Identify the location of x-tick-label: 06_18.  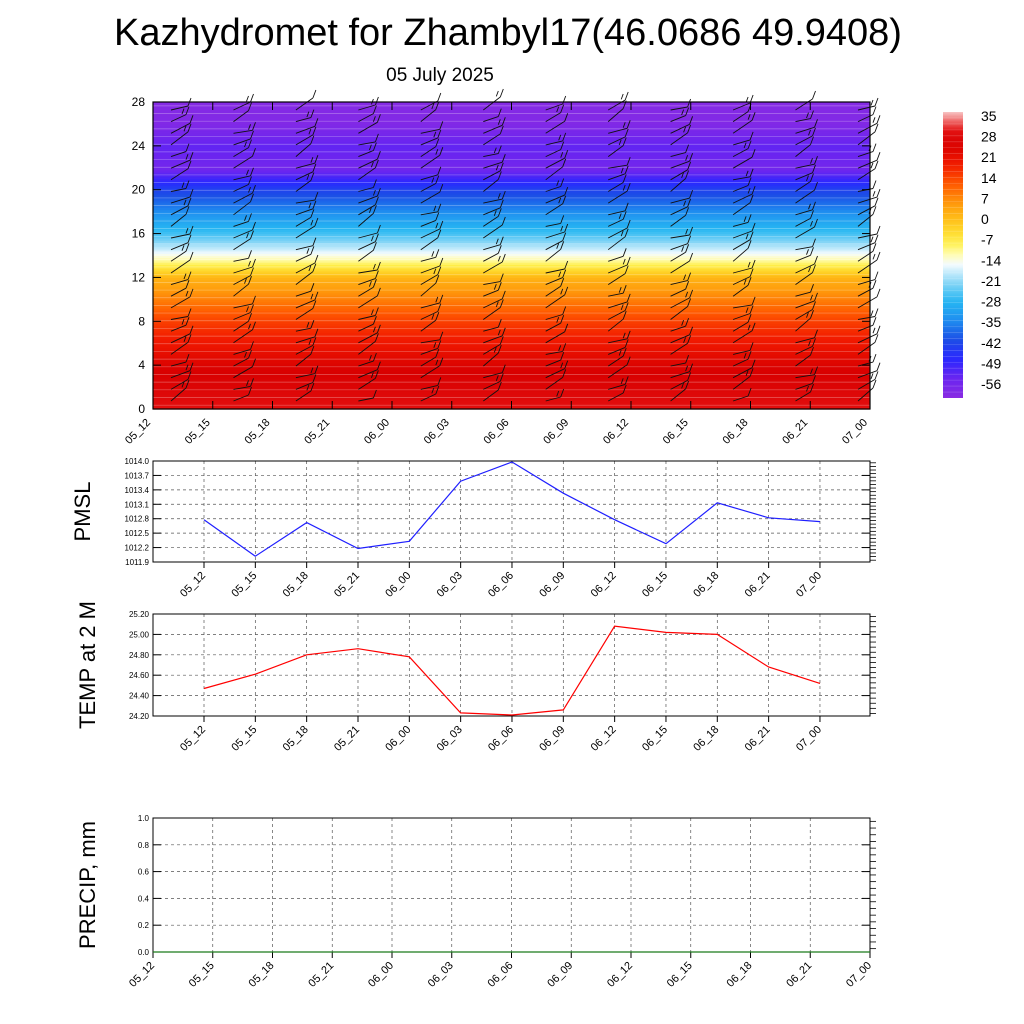
(740, 975).